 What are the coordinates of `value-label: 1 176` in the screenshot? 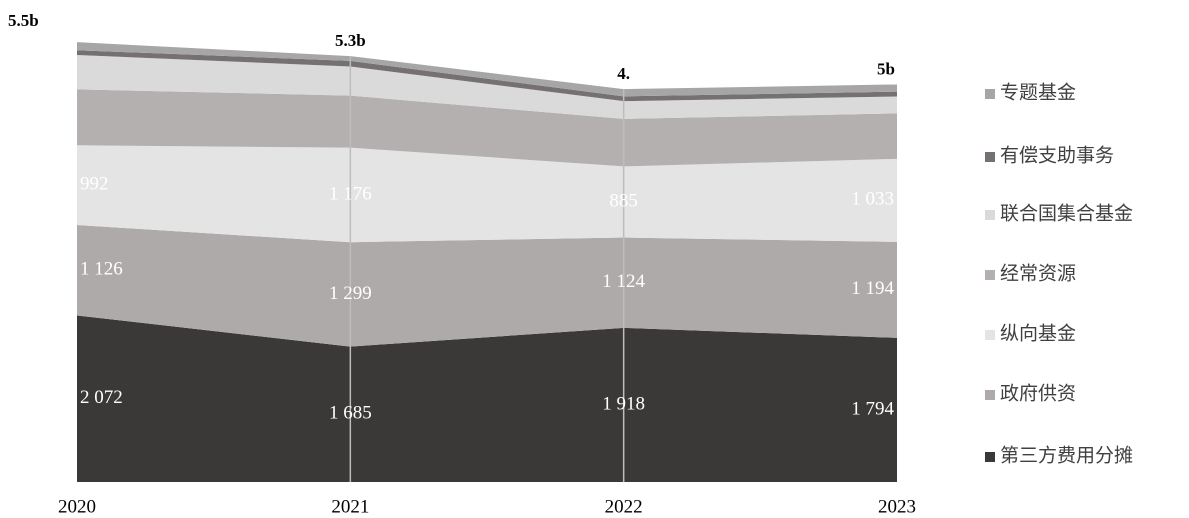 It's located at (350, 193).